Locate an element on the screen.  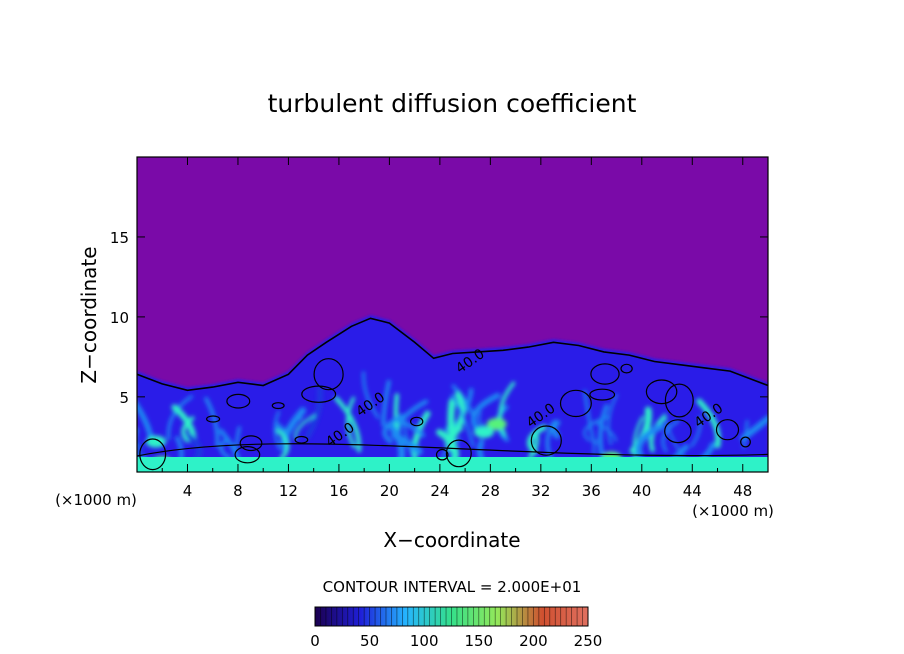
colorbar-tick-label: 0 is located at coordinates (315, 641).